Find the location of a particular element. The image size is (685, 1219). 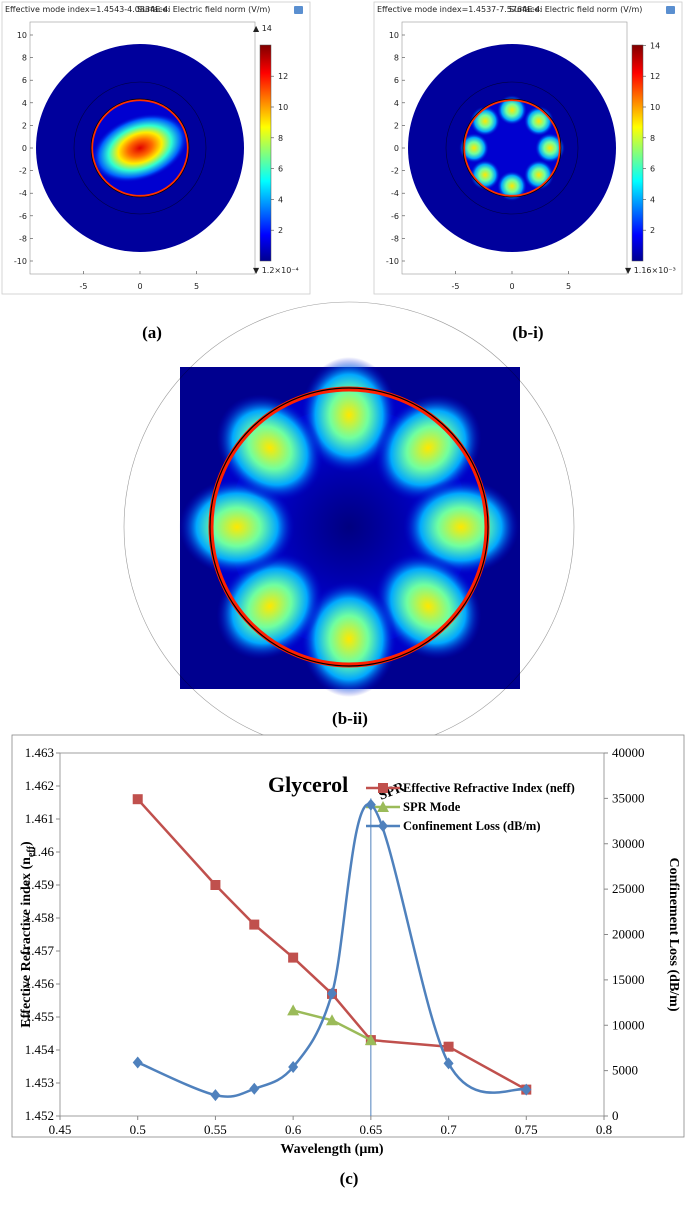

x-tick-label: 0.55 is located at coordinates (215, 1129).